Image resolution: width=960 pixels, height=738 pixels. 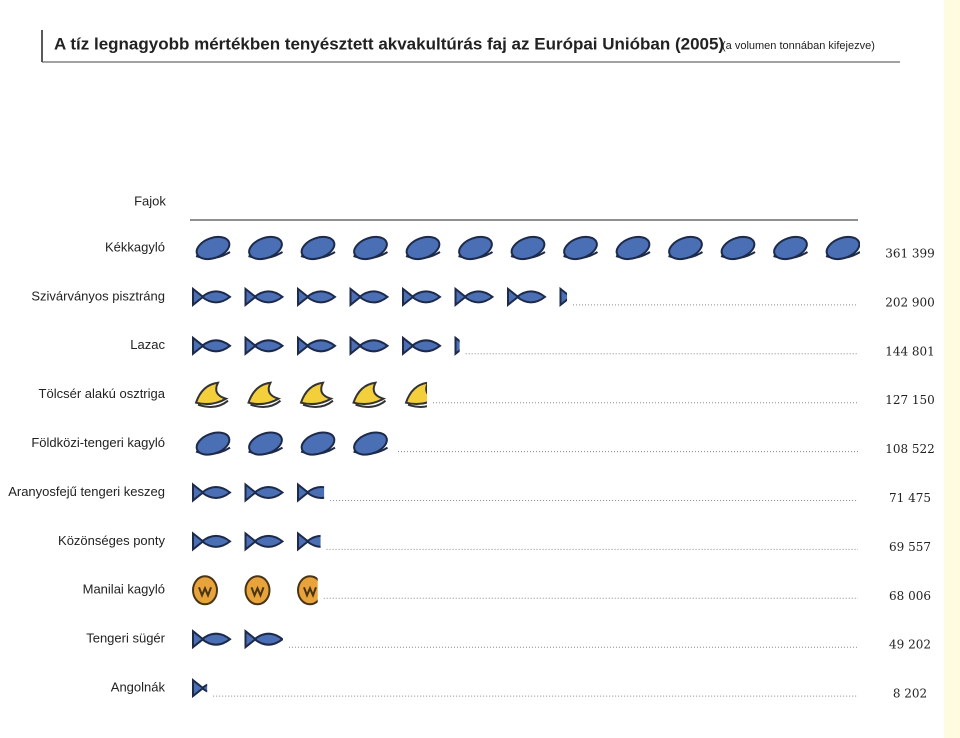 I want to click on category-label: Szivárványos pisztráng, so click(x=98, y=295).